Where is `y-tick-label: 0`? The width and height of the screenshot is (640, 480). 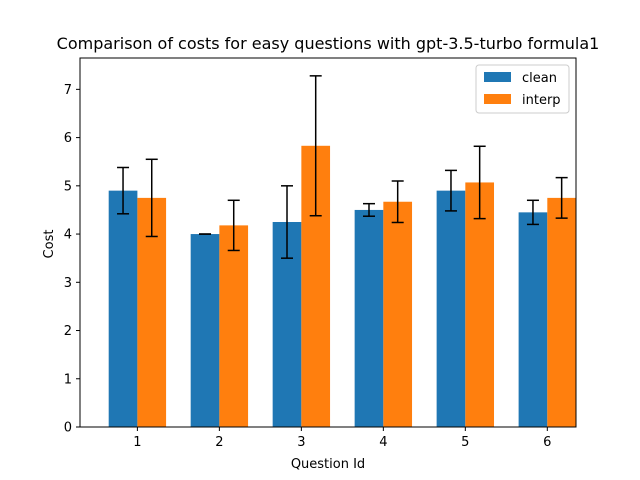
y-tick-label: 0 is located at coordinates (68, 428).